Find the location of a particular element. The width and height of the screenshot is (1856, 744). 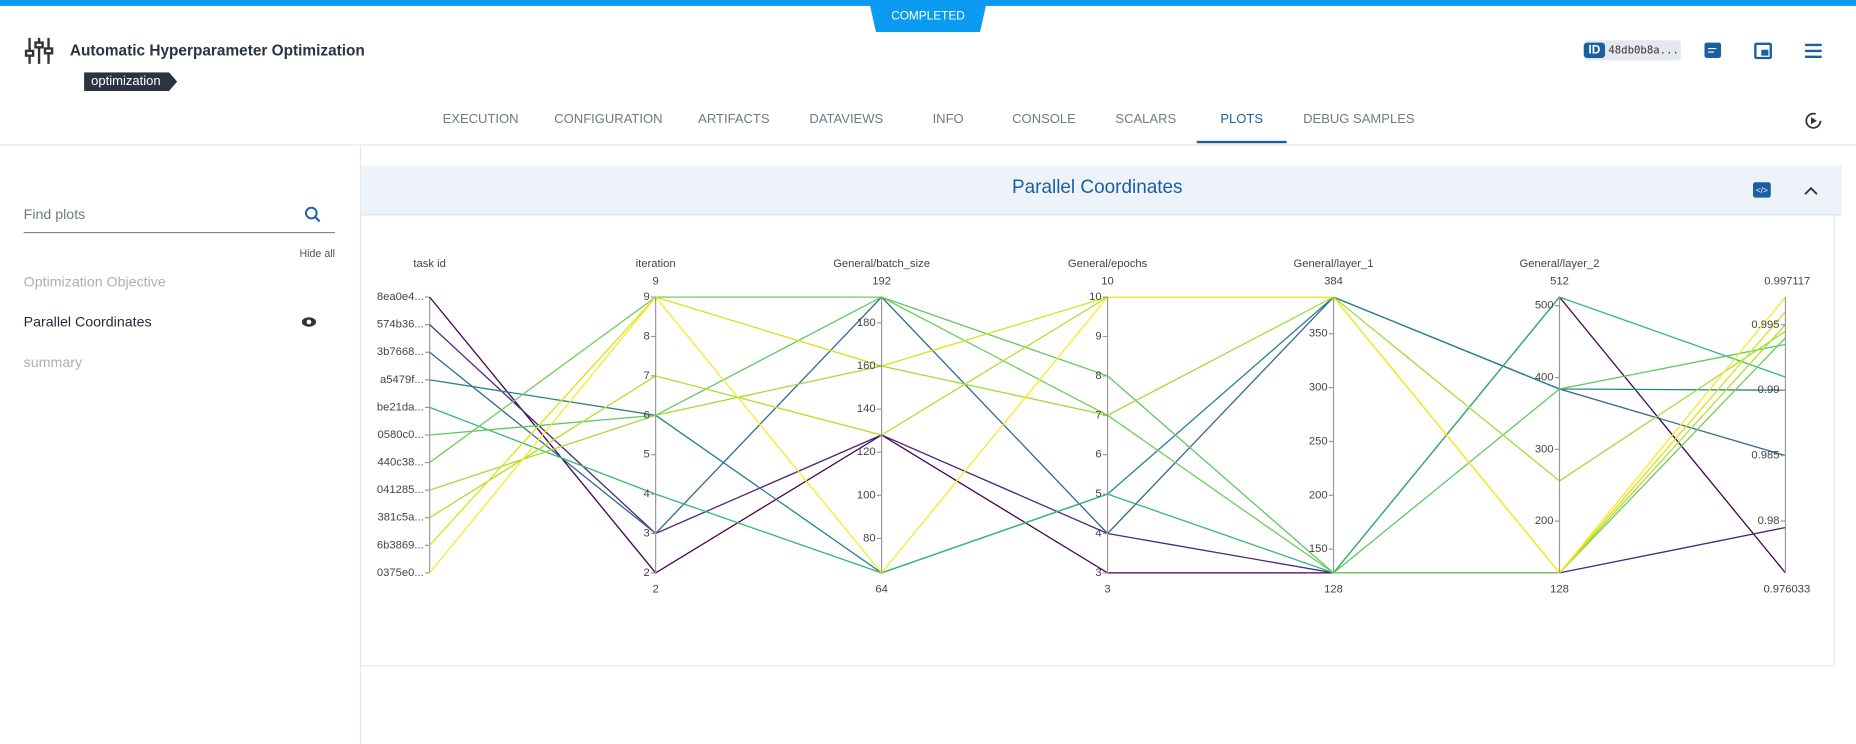

axis-label: General/batch_size is located at coordinates (881, 264).